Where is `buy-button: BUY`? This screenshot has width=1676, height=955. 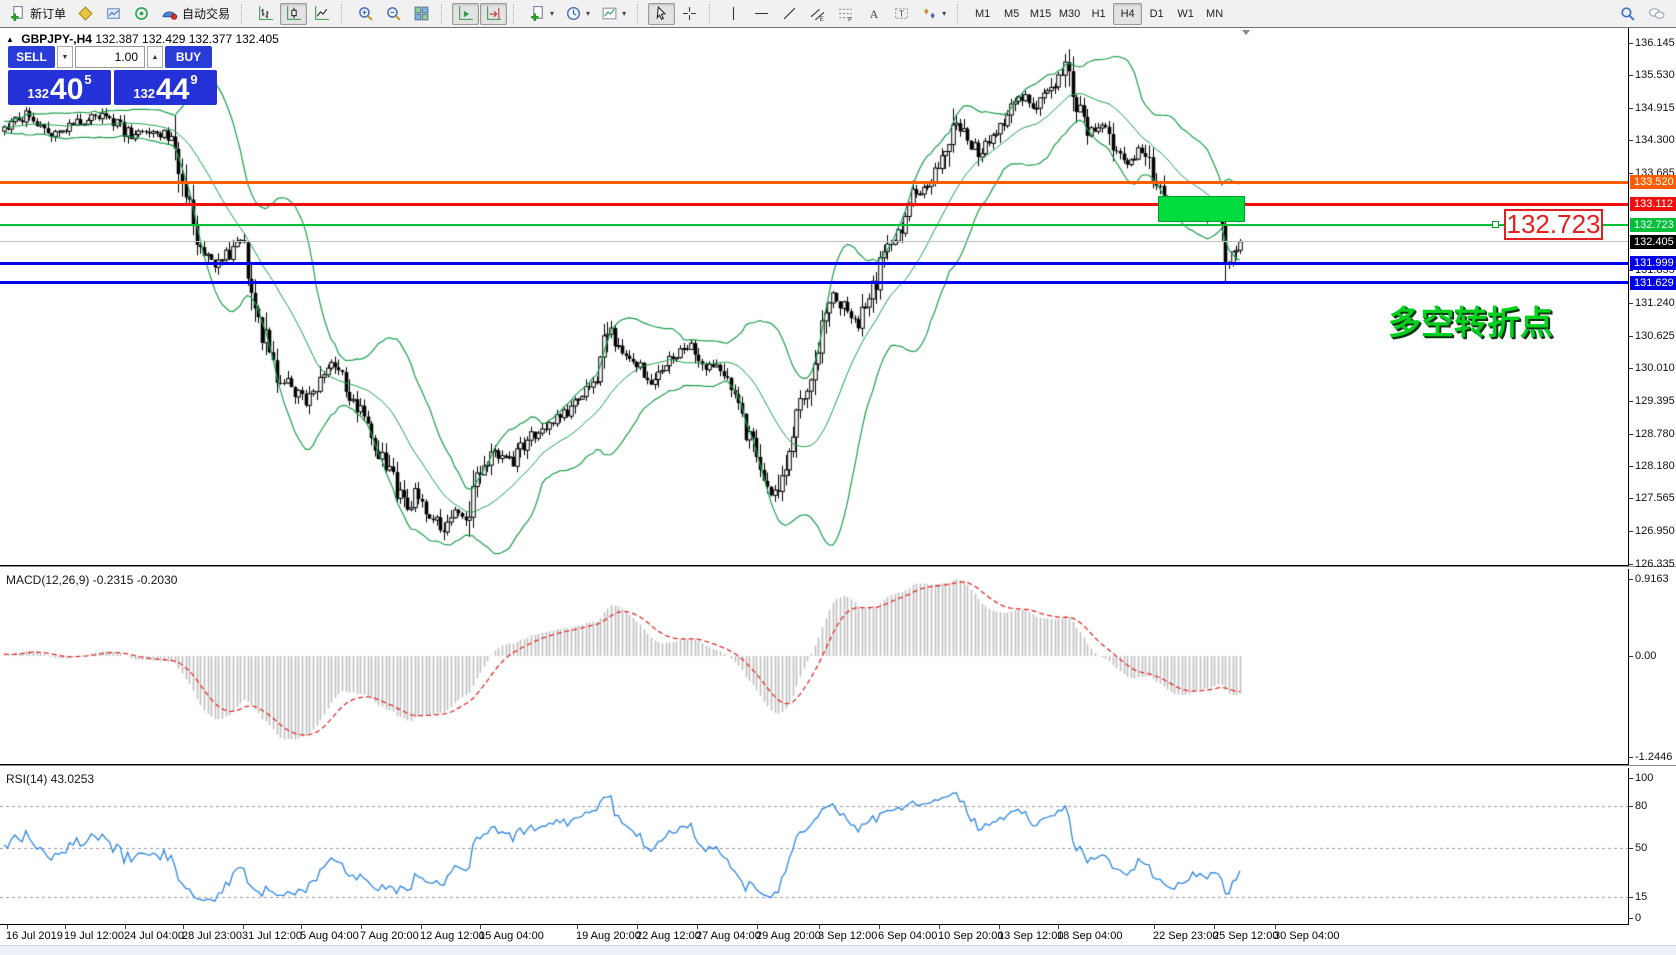 buy-button: BUY is located at coordinates (188, 57).